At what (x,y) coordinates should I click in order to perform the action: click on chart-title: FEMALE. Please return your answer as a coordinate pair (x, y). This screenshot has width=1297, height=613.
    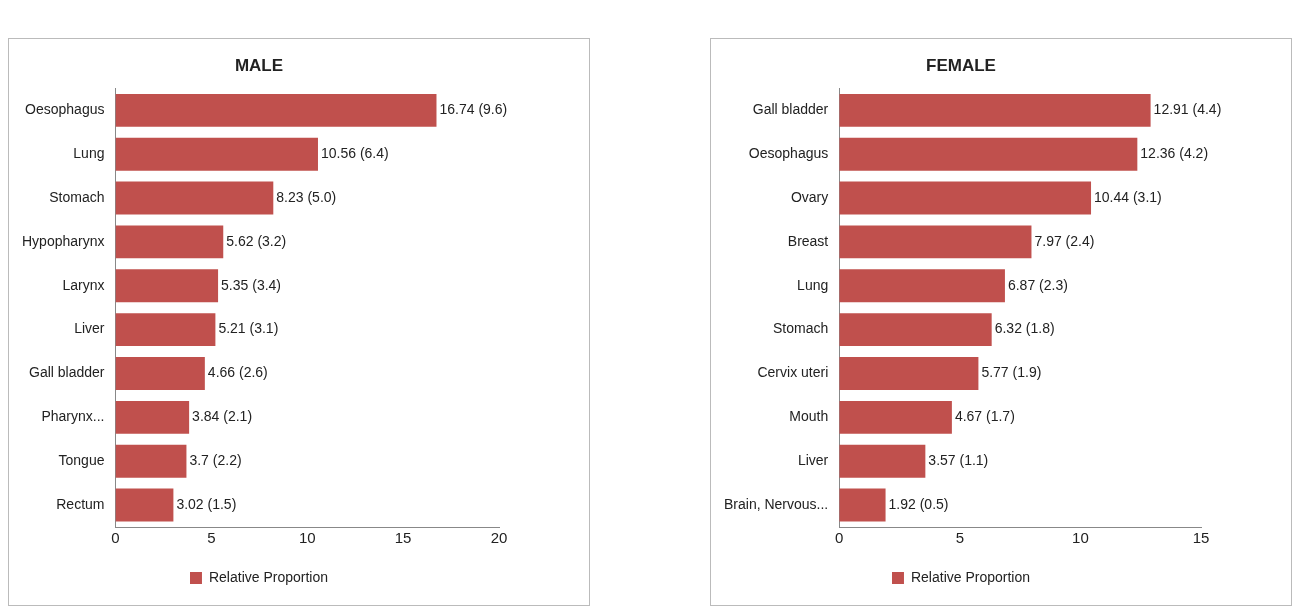
    Looking at the image, I should click on (961, 65).